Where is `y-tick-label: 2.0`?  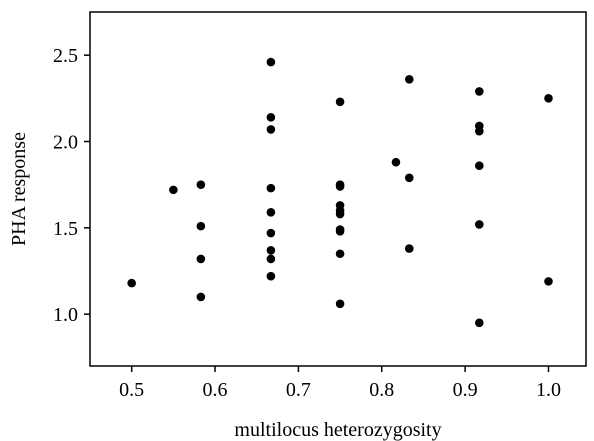 y-tick-label: 2.0 is located at coordinates (65, 143).